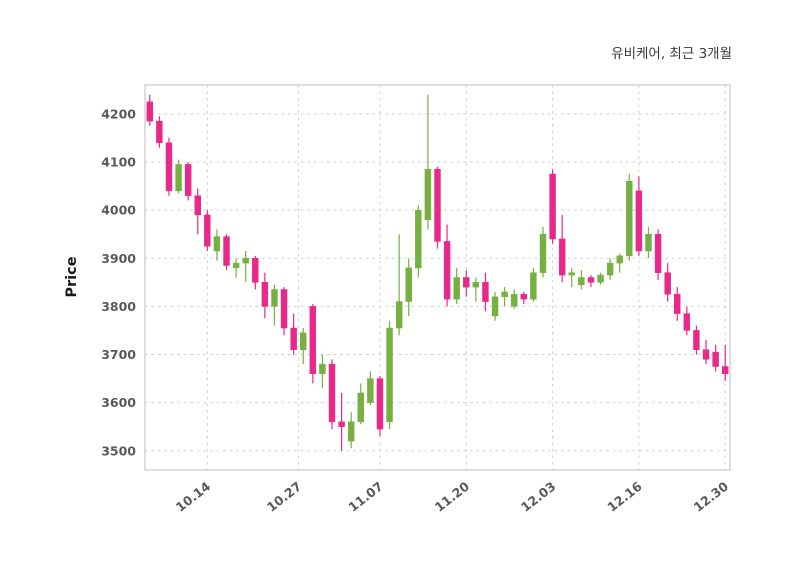 The width and height of the screenshot is (800, 575). I want to click on y-tick-label: 4200, so click(118, 113).